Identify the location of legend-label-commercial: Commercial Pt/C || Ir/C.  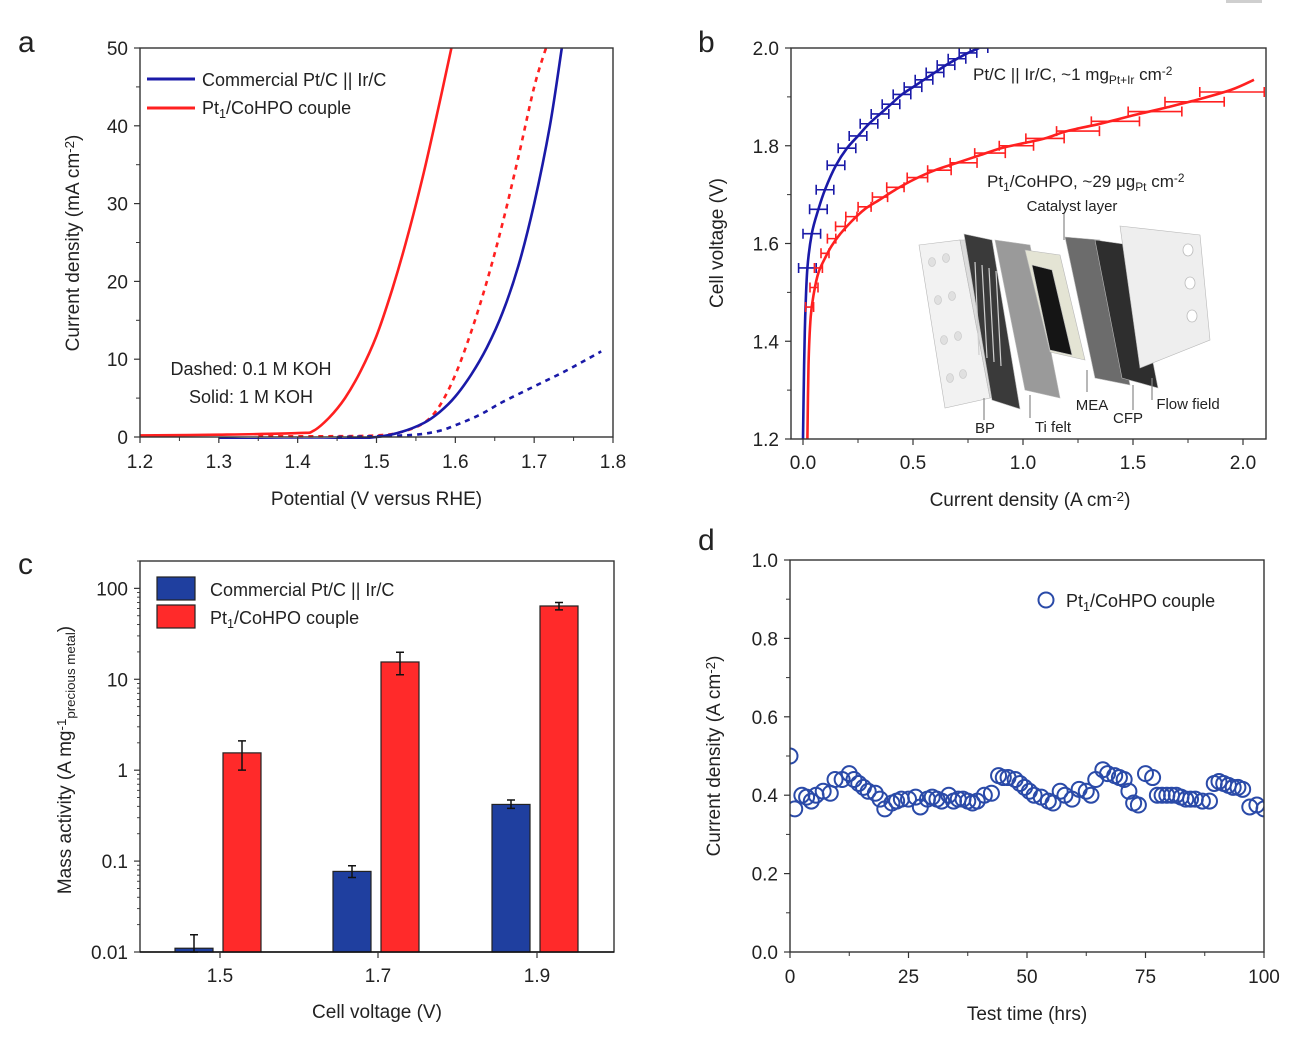
(302, 590).